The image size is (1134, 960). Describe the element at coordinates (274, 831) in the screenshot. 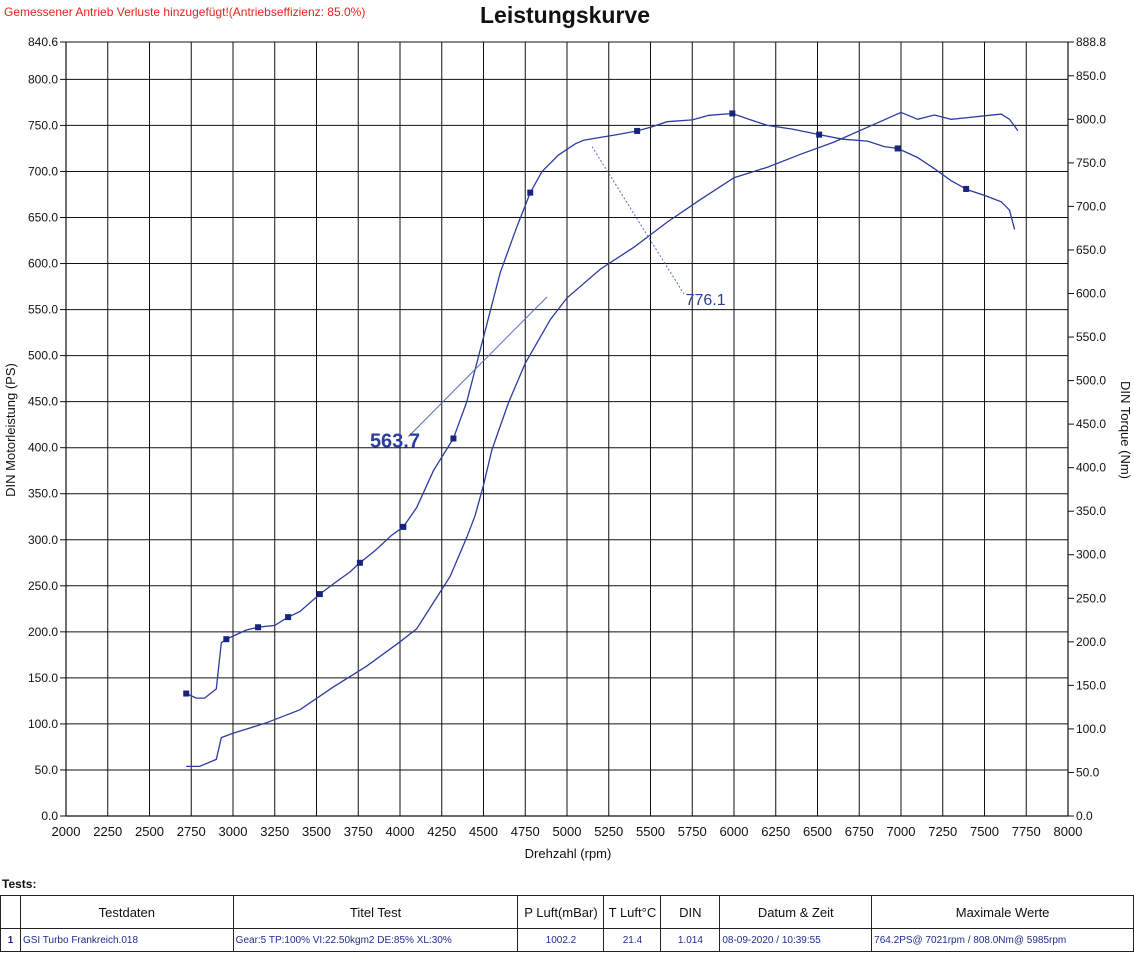

I see `x-tick-label: 3250` at that location.